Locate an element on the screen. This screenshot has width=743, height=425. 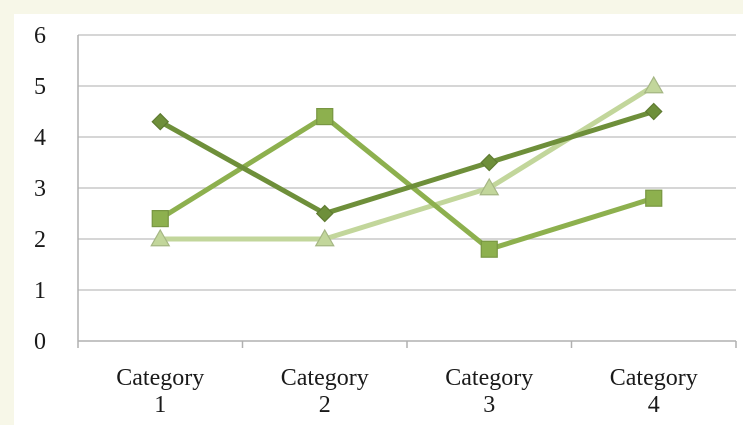
y-tick-labels: 0 1 2 3 4 5 6 is located at coordinates (40, 189).